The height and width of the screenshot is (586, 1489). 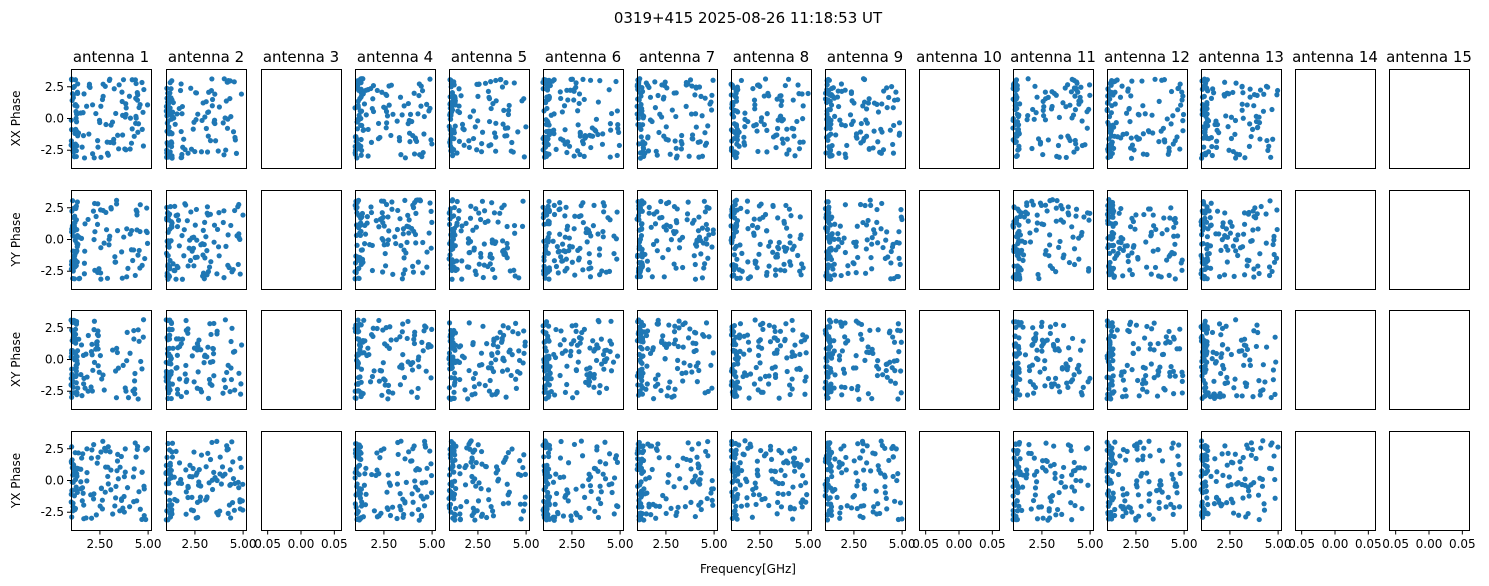 What do you see at coordinates (902, 544) in the screenshot?
I see `x-tick-label: 5.00` at bounding box center [902, 544].